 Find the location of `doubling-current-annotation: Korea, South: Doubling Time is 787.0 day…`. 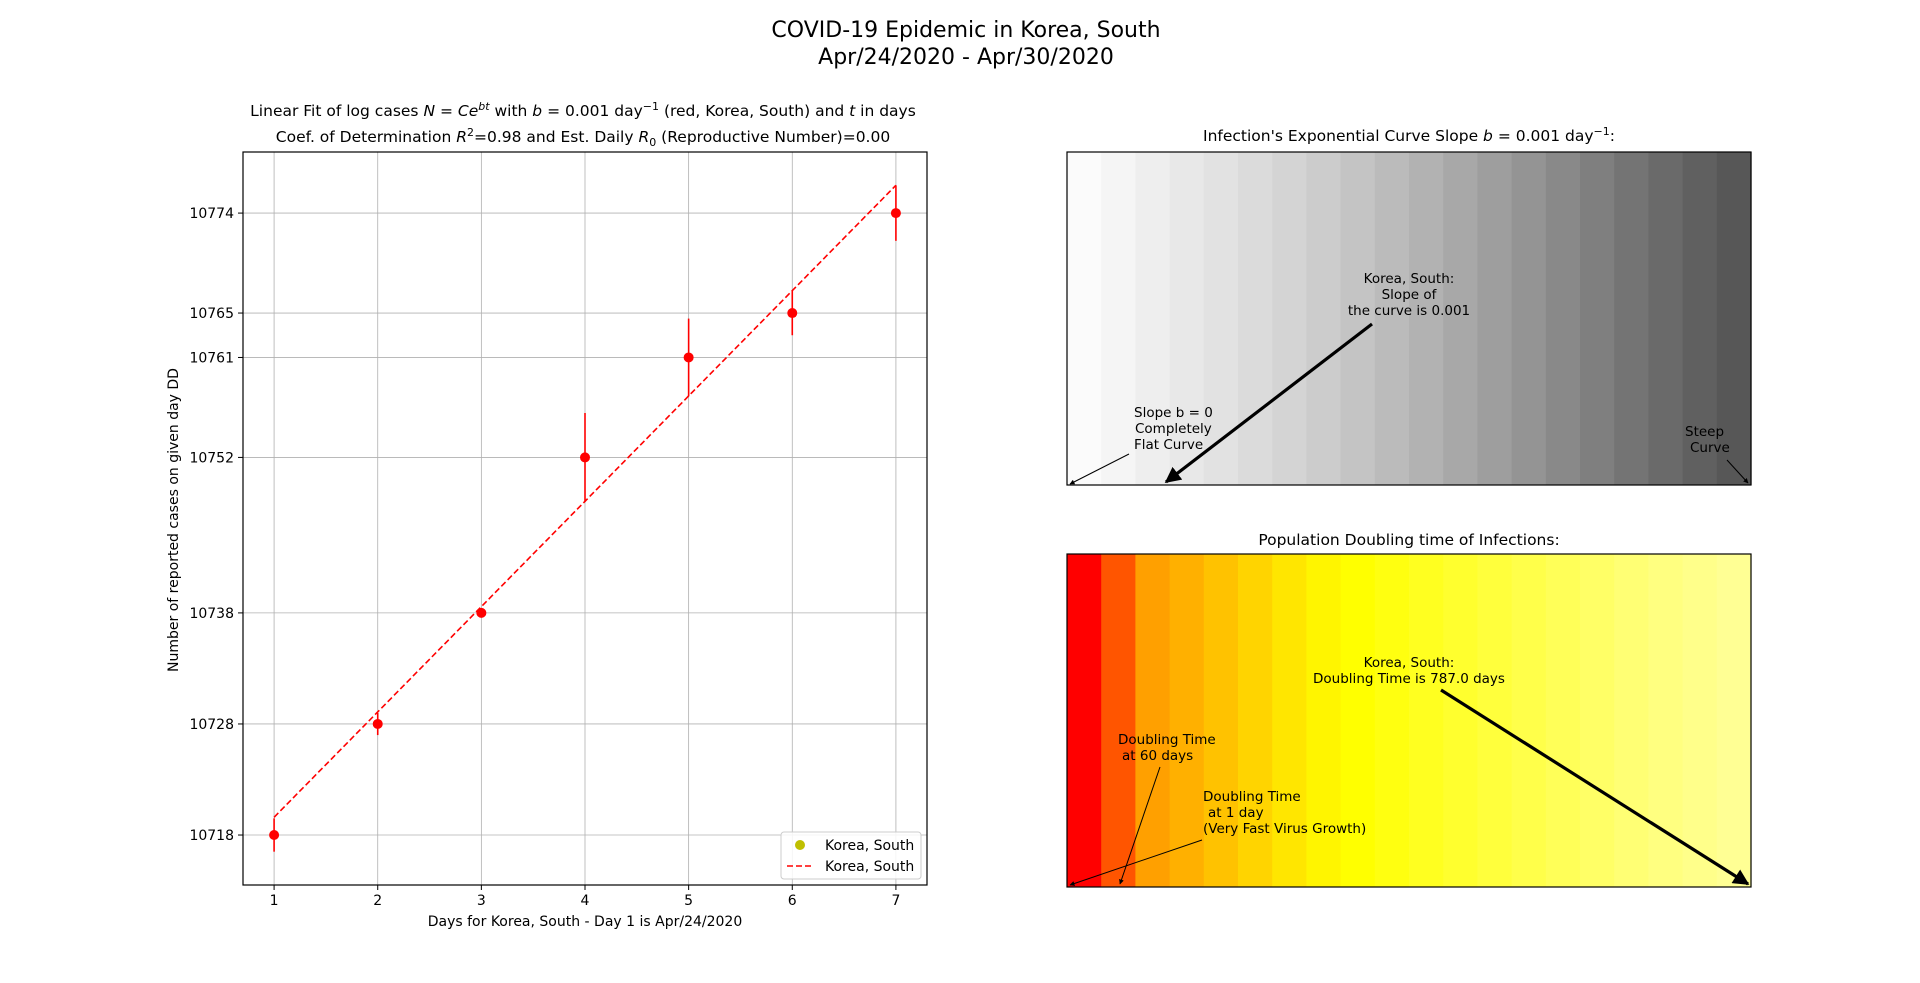

doubling-current-annotation: Korea, South: Doubling Time is 787.0 day… is located at coordinates (1531, 770).